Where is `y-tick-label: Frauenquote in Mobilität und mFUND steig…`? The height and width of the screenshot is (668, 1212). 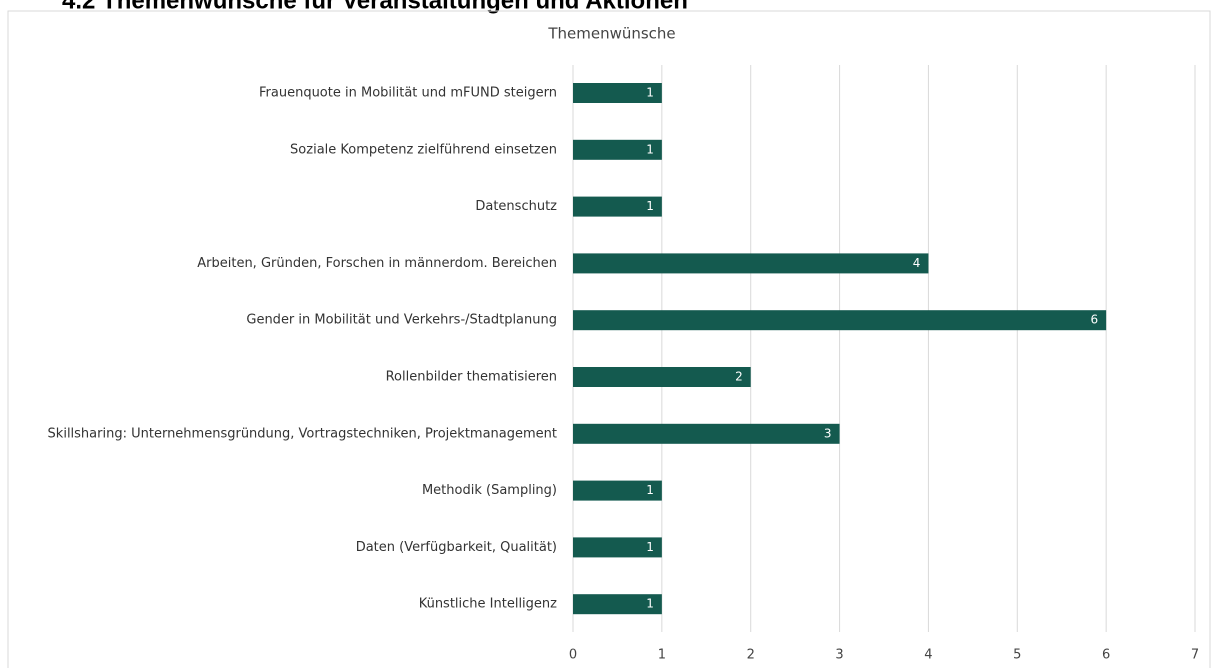 y-tick-label: Frauenquote in Mobilität und mFUND steig… is located at coordinates (408, 93).